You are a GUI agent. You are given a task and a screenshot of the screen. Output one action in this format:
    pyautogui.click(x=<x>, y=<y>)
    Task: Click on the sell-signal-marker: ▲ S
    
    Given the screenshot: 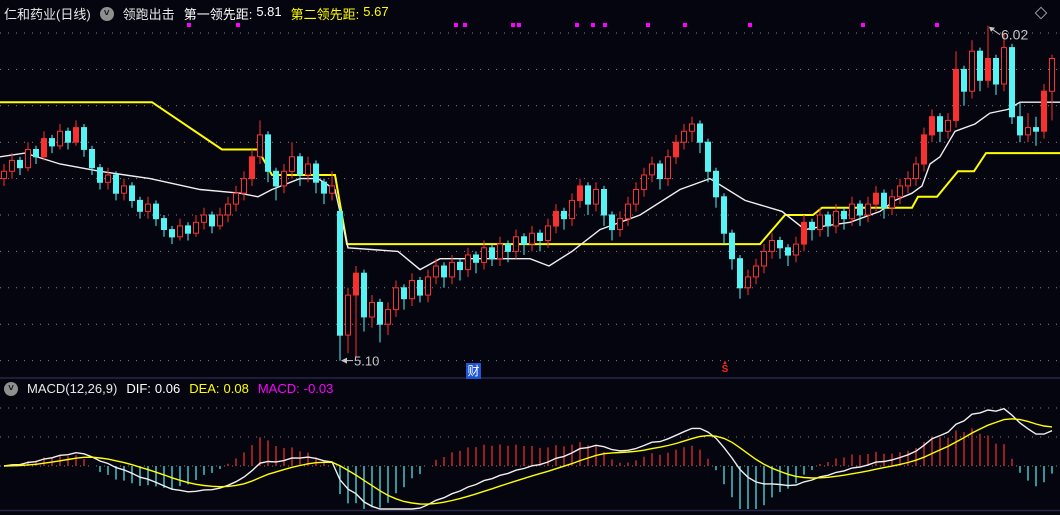 What is the action you would take?
    pyautogui.click(x=725, y=367)
    